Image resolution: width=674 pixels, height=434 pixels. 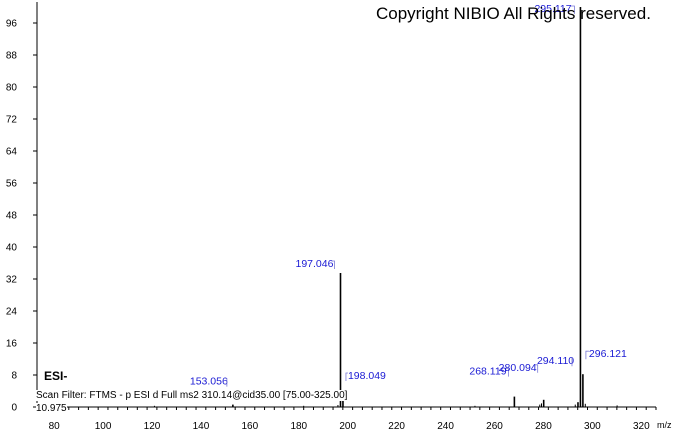 I want to click on x-tick-label: 240, so click(x=445, y=426).